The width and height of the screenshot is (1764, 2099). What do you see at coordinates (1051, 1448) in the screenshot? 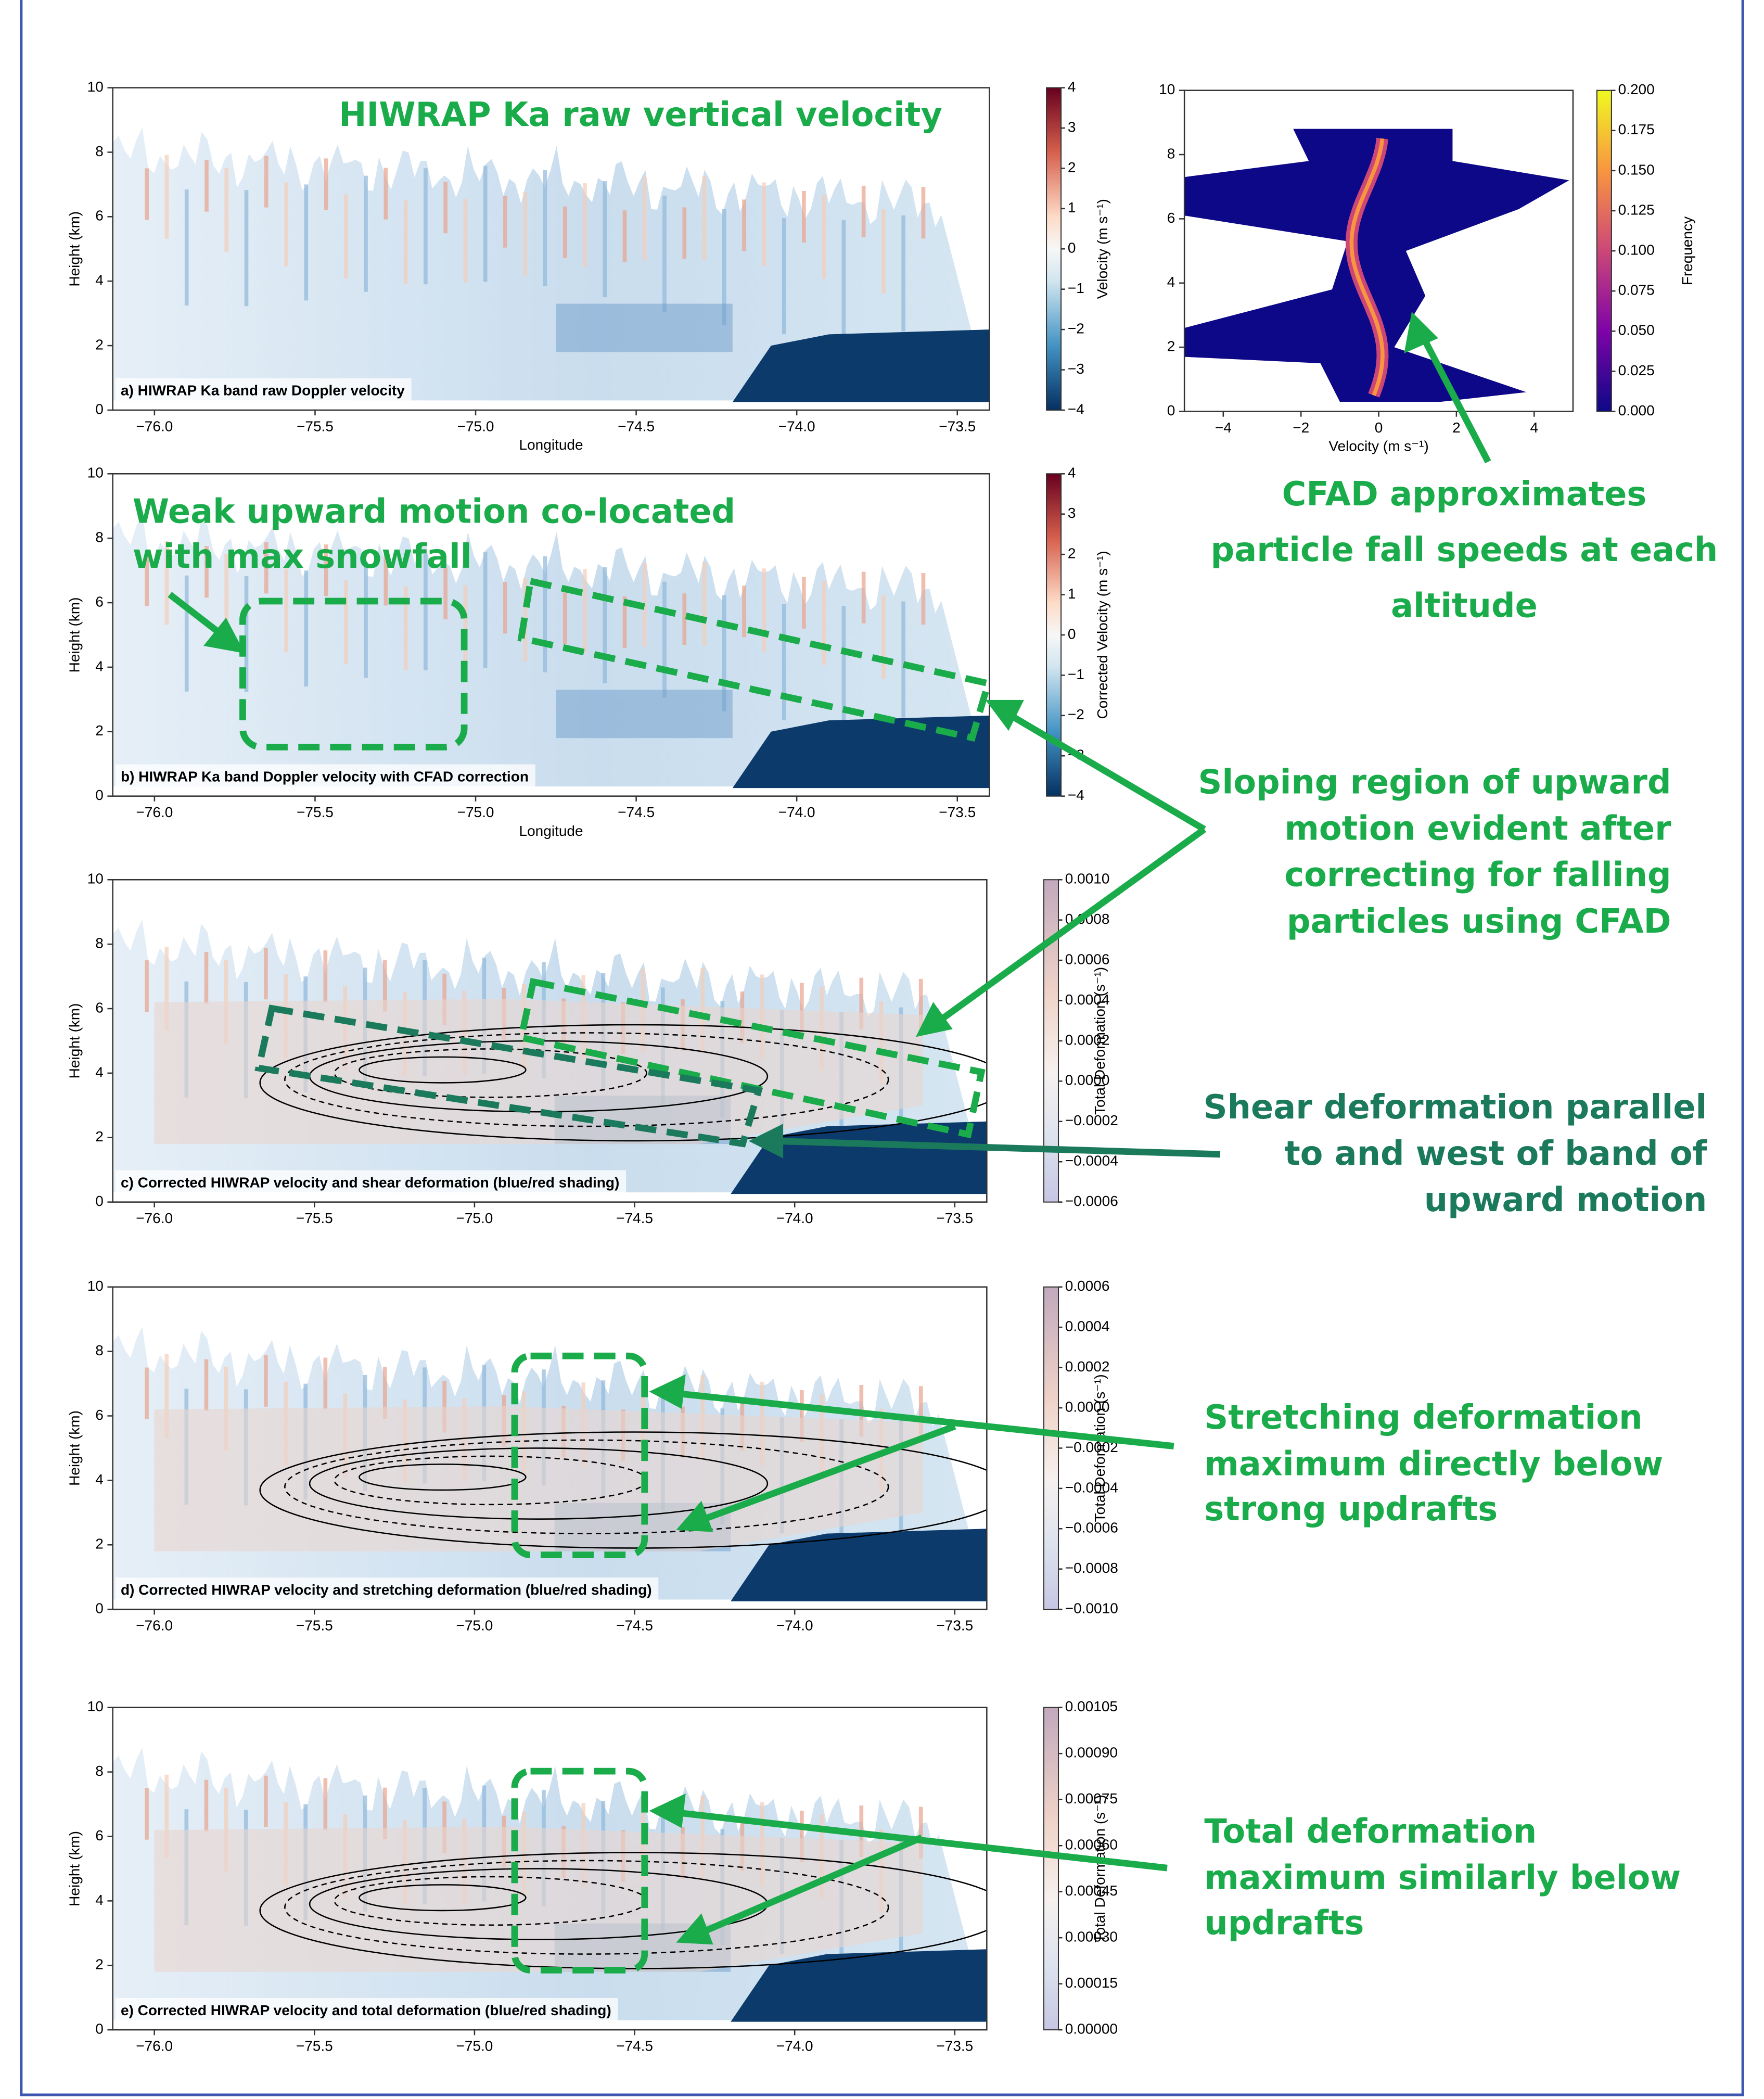
I see `colorbar` at bounding box center [1051, 1448].